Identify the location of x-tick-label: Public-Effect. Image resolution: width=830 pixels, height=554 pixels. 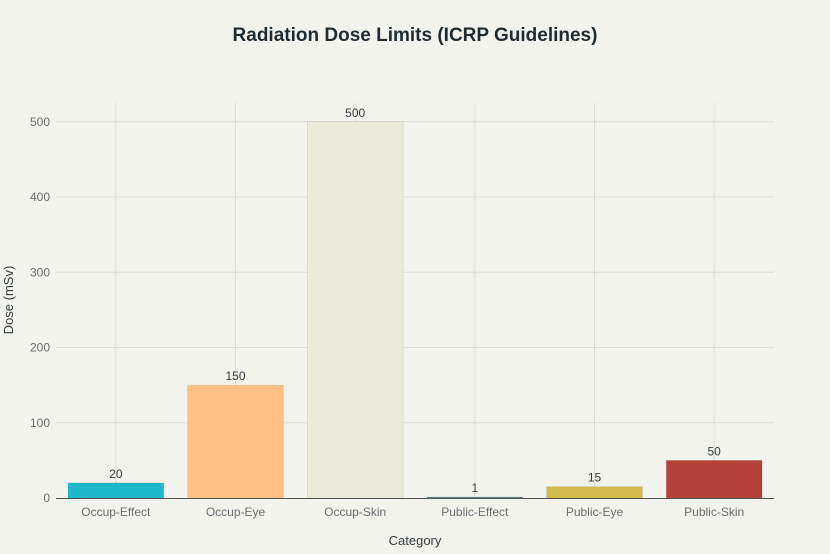
(475, 512).